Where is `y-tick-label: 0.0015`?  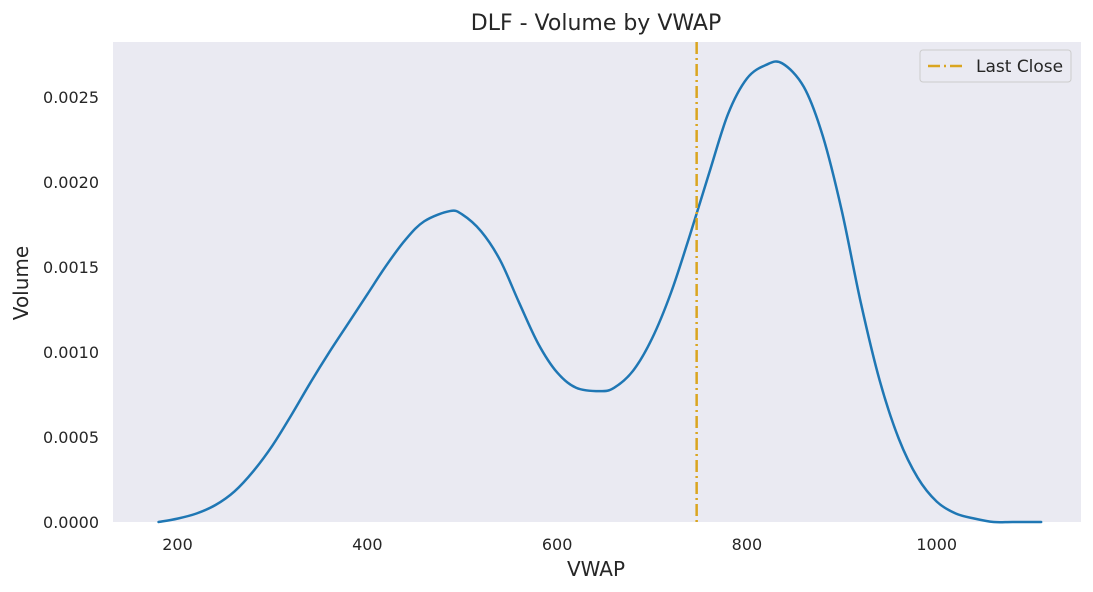
y-tick-label: 0.0015 is located at coordinates (71, 267).